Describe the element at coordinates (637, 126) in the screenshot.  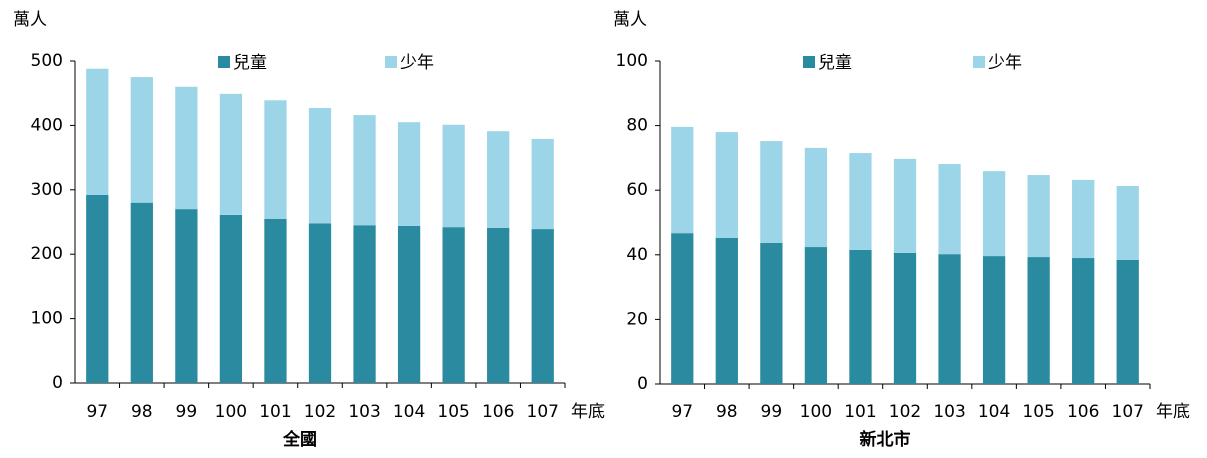
I see `y-tick-label: 80` at that location.